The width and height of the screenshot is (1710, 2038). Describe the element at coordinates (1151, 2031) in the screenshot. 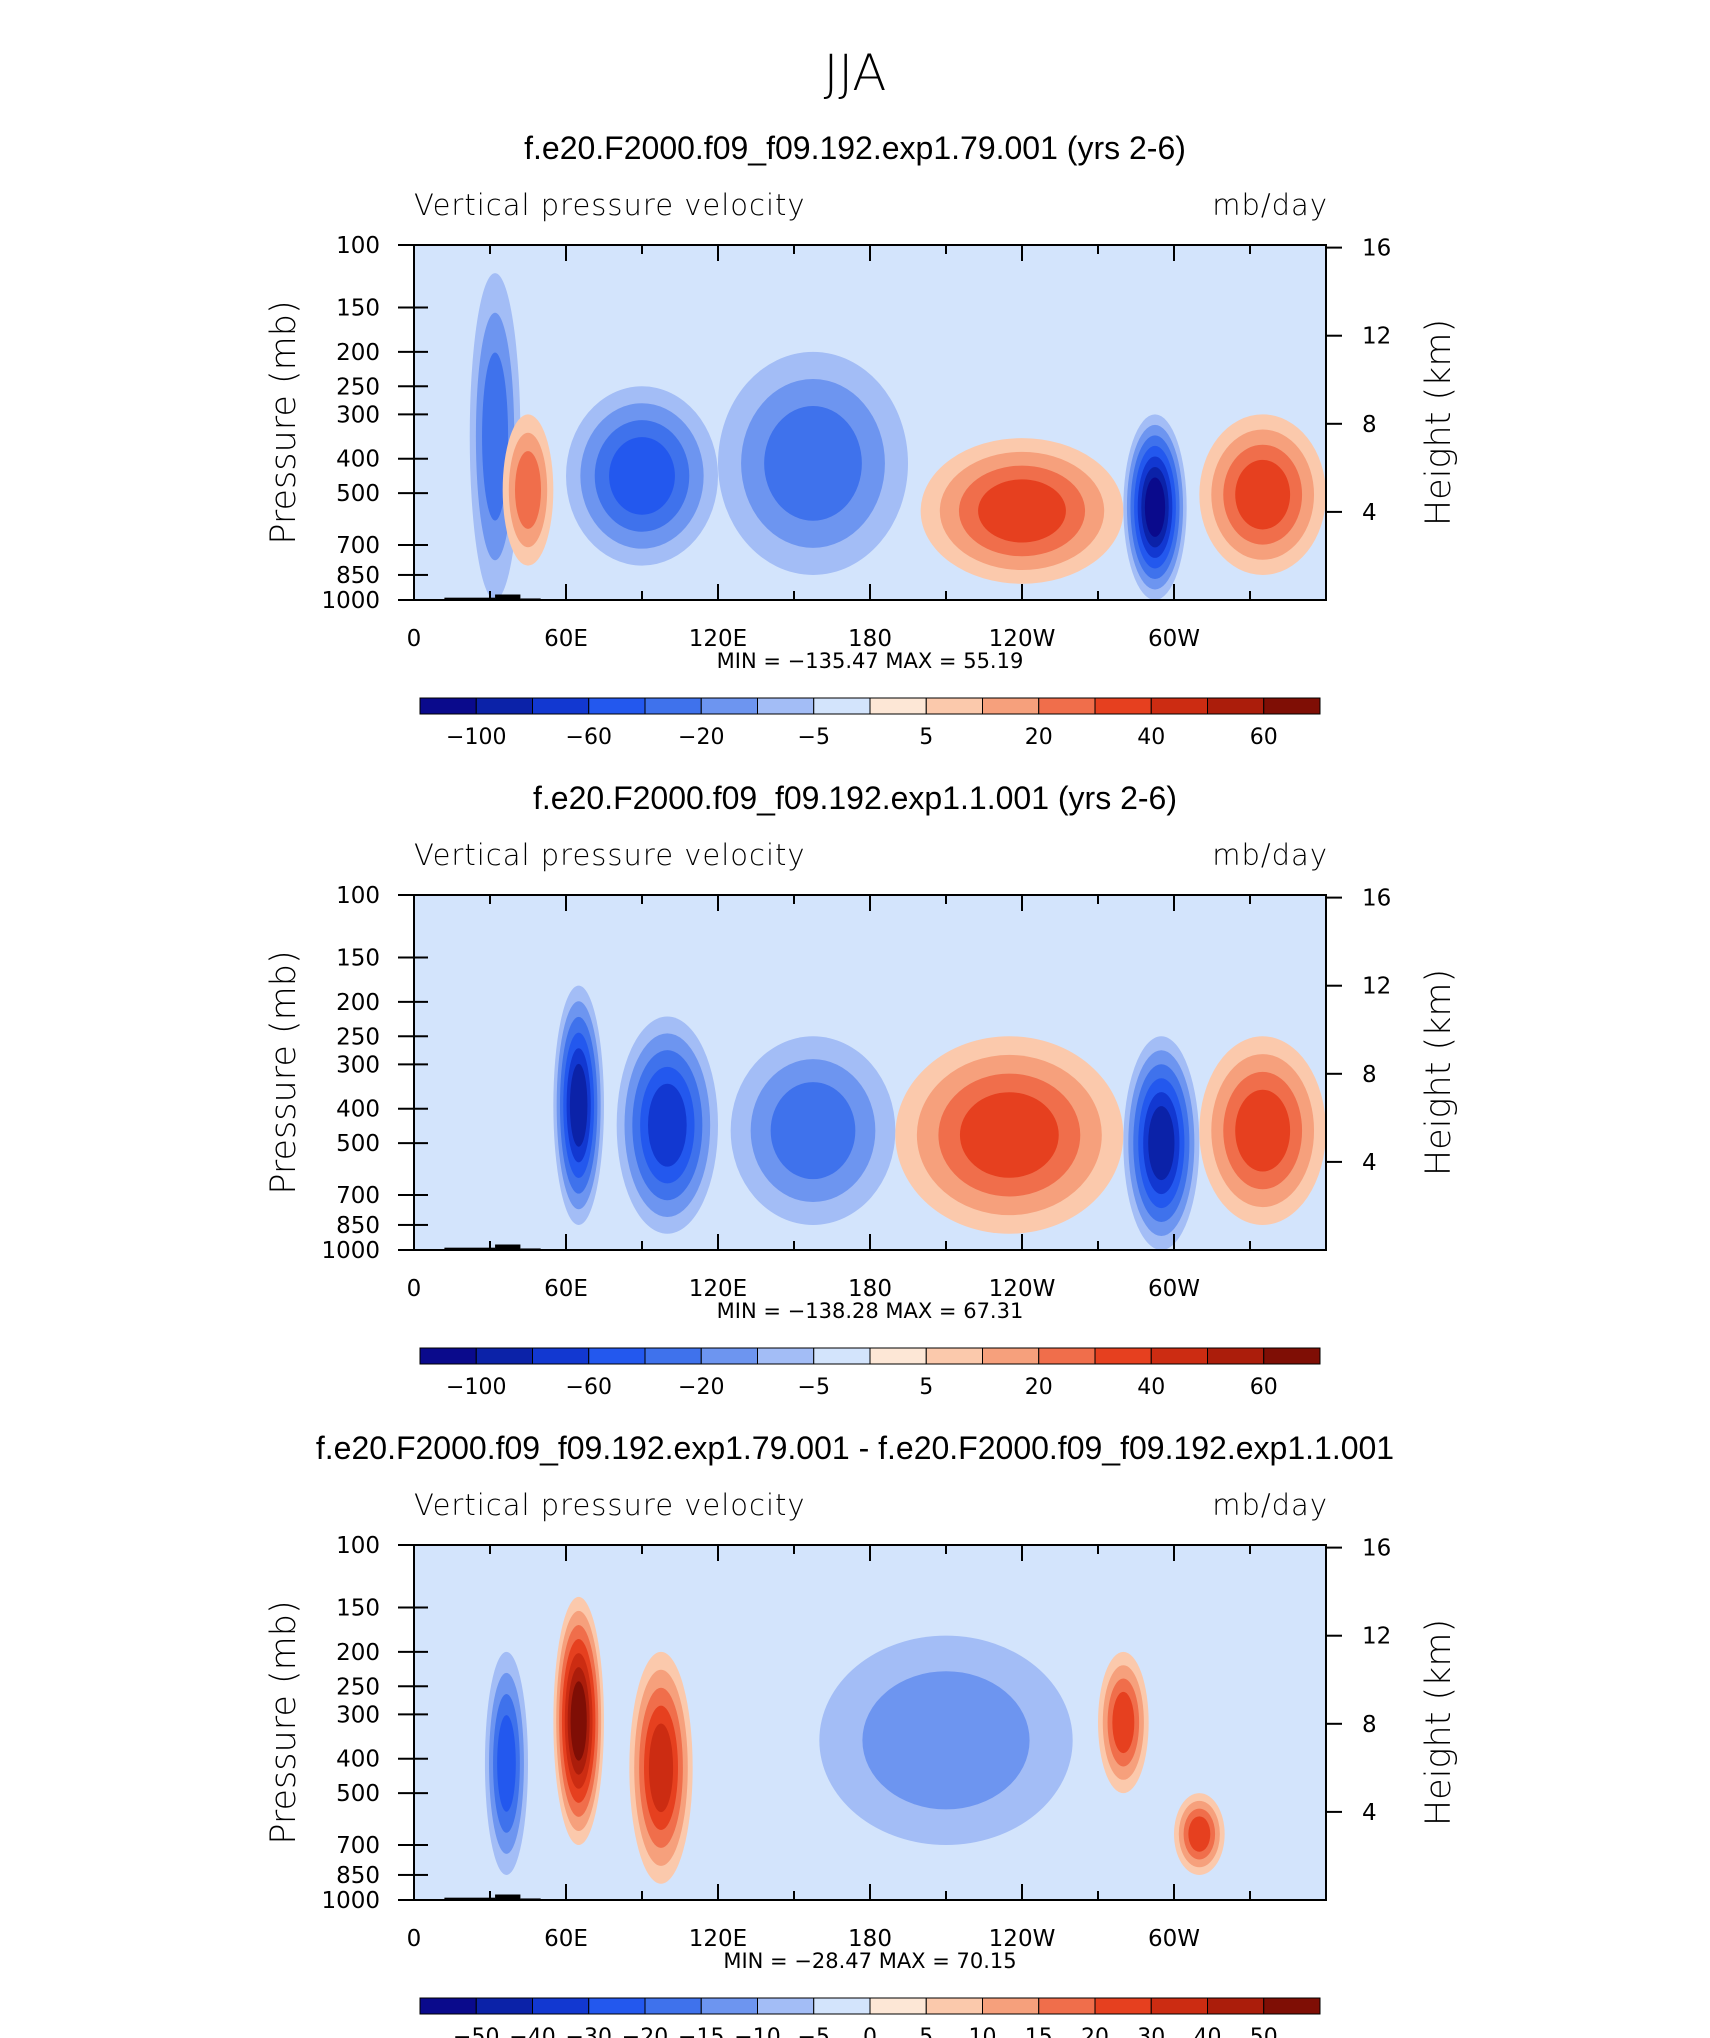

I see `colorbar-label: 30` at that location.